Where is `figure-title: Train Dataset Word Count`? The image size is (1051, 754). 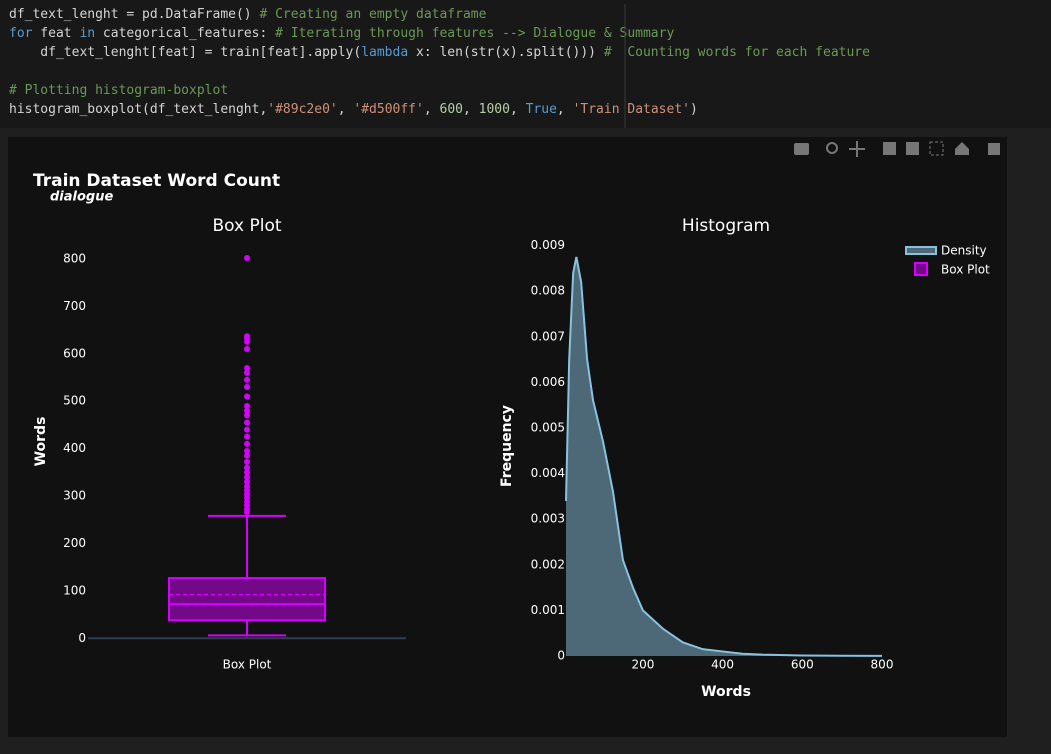
figure-title: Train Dataset Word Count is located at coordinates (156, 181).